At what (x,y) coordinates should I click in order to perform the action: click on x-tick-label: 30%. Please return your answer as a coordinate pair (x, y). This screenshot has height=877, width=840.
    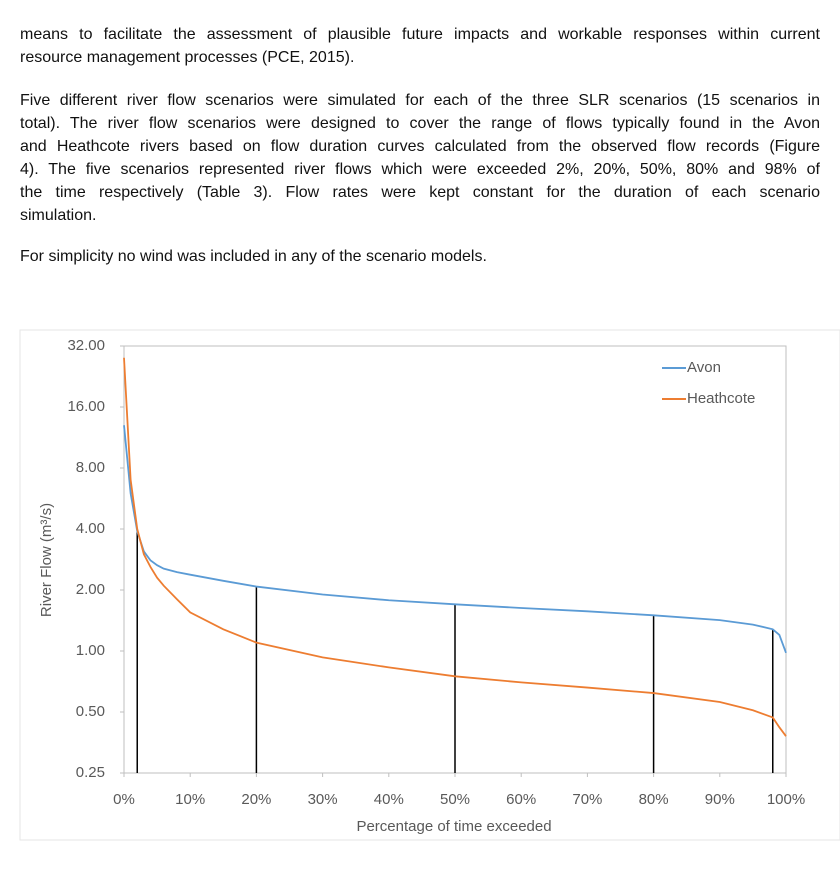
    Looking at the image, I should click on (323, 799).